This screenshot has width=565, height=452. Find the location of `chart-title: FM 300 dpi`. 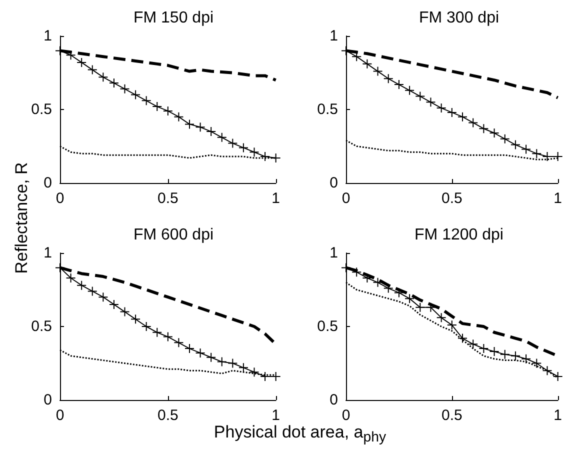

chart-title: FM 300 dpi is located at coordinates (459, 18).